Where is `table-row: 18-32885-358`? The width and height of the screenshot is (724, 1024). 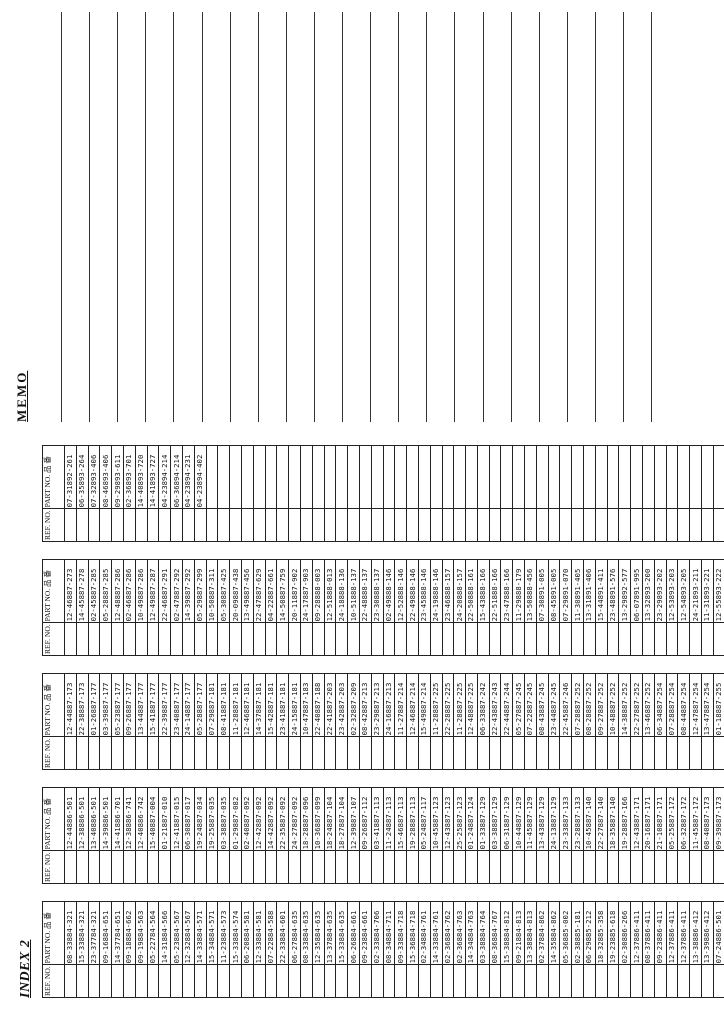
table-row: 18-32885-358 is located at coordinates (601, 949).